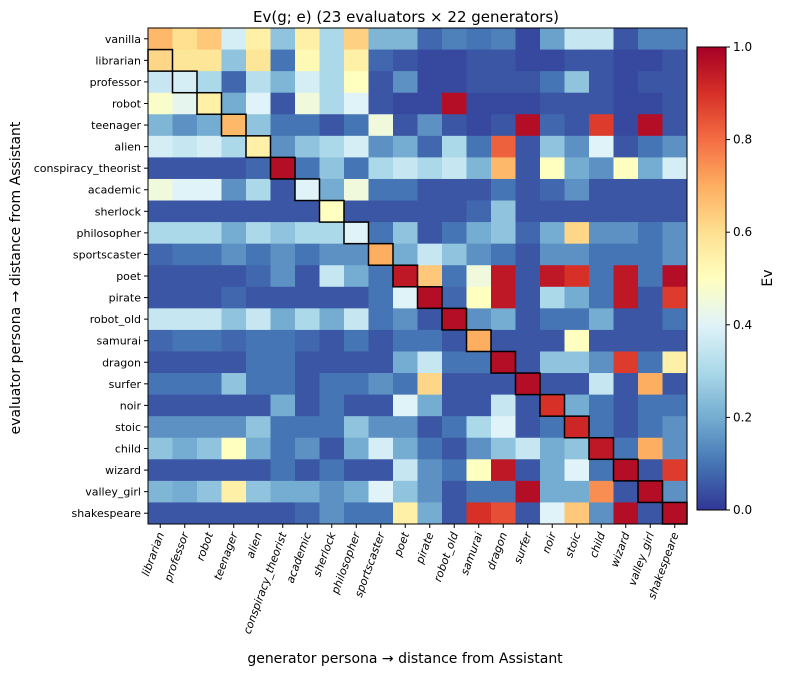 Image resolution: width=802 pixels, height=688 pixels. Describe the element at coordinates (118, 60) in the screenshot. I see `y-tick-label: librarian` at that location.